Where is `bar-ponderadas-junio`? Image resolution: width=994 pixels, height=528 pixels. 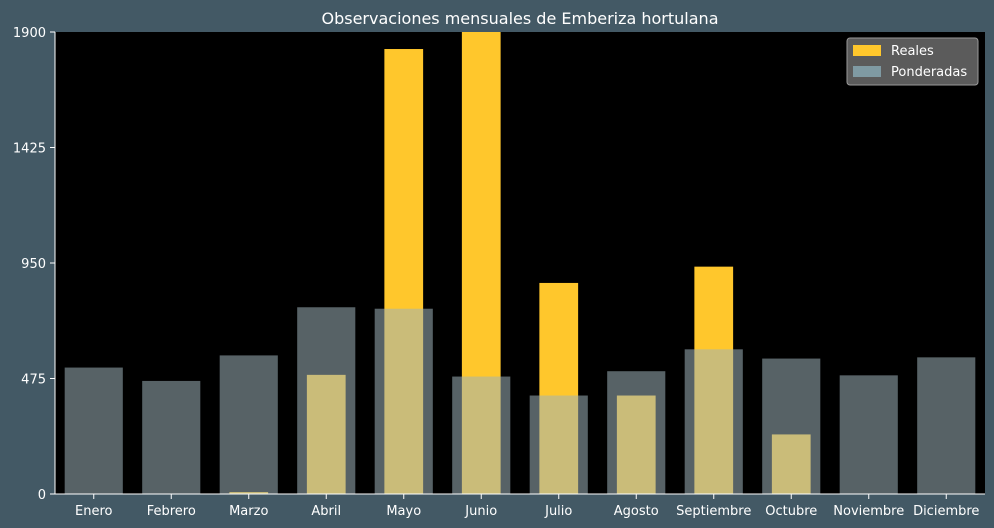
bar-ponderadas-junio is located at coordinates (481, 435).